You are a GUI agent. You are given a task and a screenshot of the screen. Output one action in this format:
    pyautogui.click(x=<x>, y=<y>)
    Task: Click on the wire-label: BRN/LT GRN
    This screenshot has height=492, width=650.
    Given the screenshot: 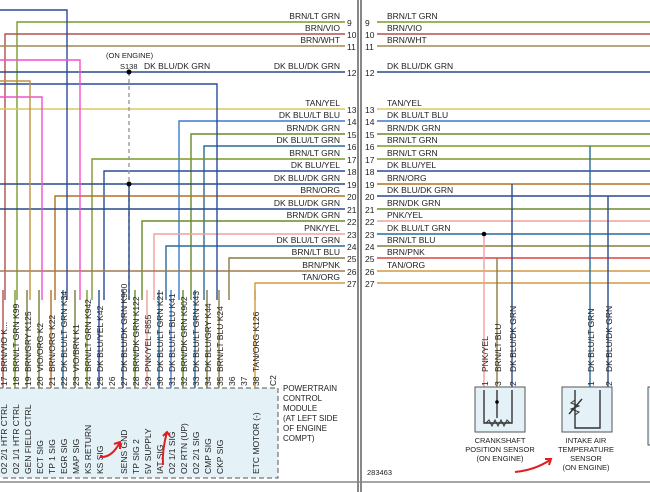 What is the action you would take?
    pyautogui.click(x=314, y=16)
    